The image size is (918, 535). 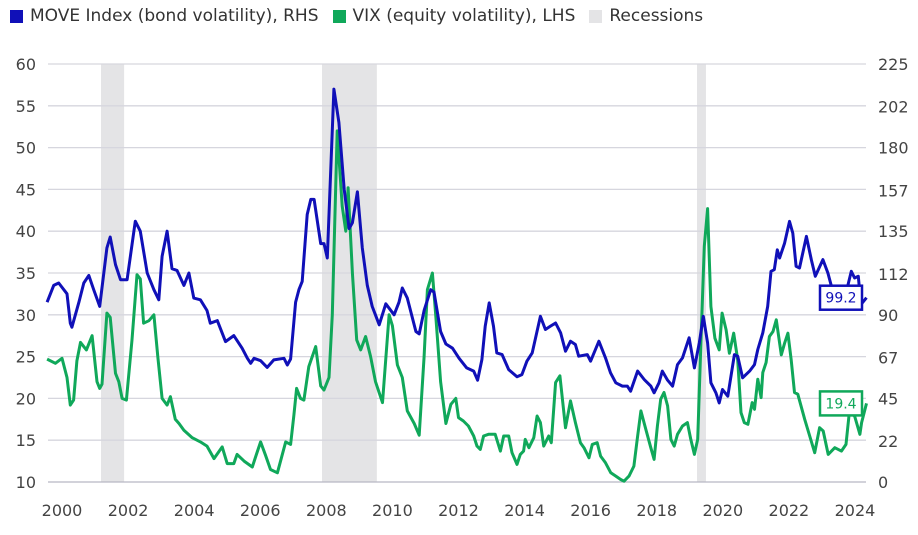 I want to click on y-right-tick-label: 45, so click(x=888, y=398).